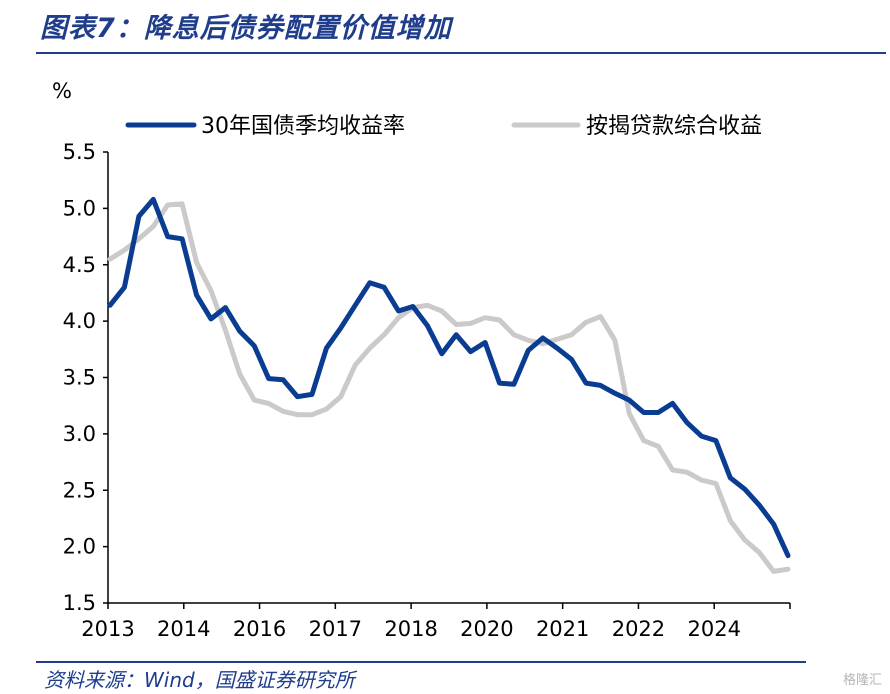  Describe the element at coordinates (713, 629) in the screenshot. I see `x-tick-label: 2024` at that location.